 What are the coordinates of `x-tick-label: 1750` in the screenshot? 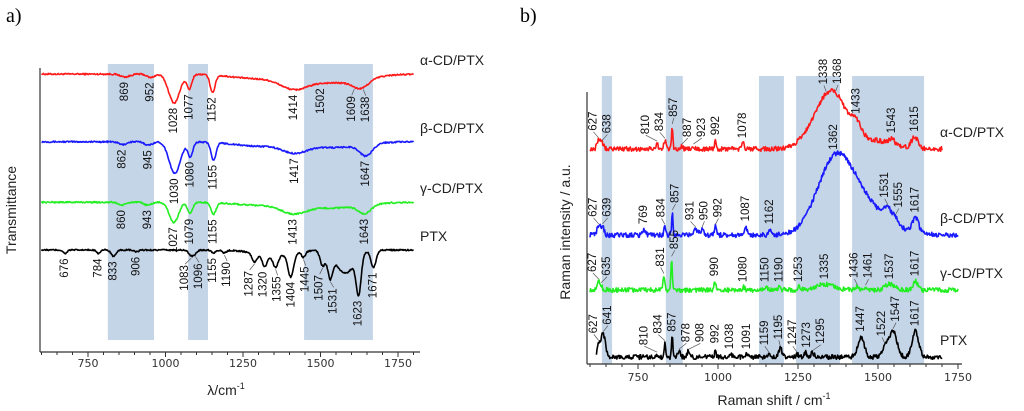 It's located at (398, 363).